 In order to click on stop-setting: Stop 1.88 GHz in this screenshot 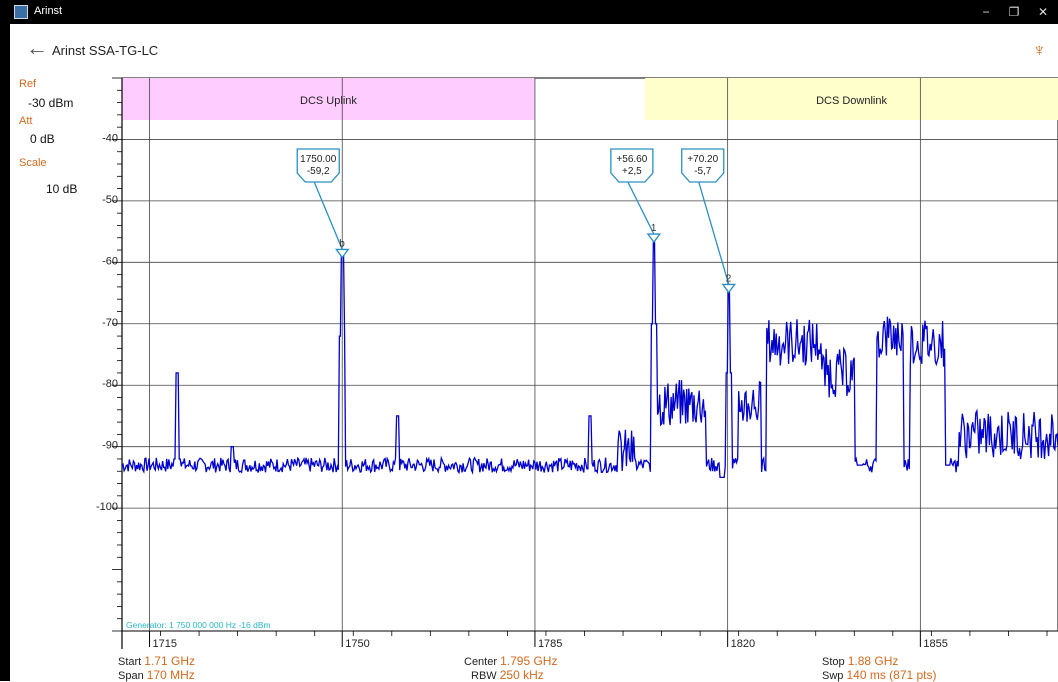, I will do `click(860, 661)`.